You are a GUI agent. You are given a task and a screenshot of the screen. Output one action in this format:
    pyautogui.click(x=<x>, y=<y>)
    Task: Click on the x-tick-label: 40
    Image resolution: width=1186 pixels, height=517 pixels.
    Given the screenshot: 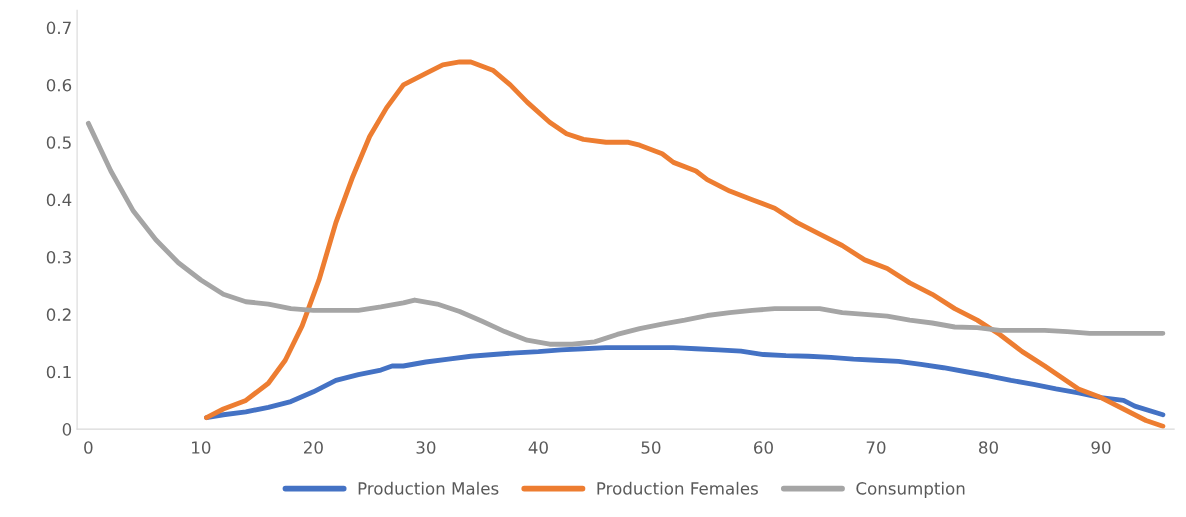 What is the action you would take?
    pyautogui.click(x=538, y=447)
    